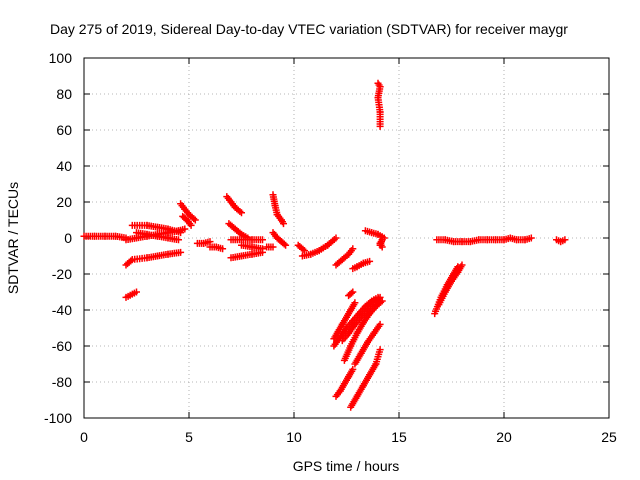 This screenshot has width=640, height=480. What do you see at coordinates (58, 418) in the screenshot?
I see `y-tick-label: -100` at bounding box center [58, 418].